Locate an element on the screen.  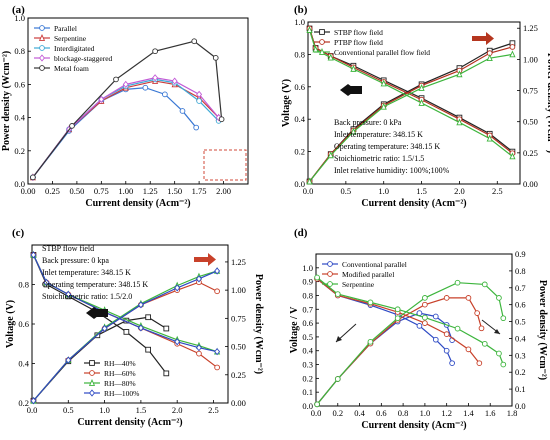
x-tick-label: 1.25 is located at coordinates (150, 191).